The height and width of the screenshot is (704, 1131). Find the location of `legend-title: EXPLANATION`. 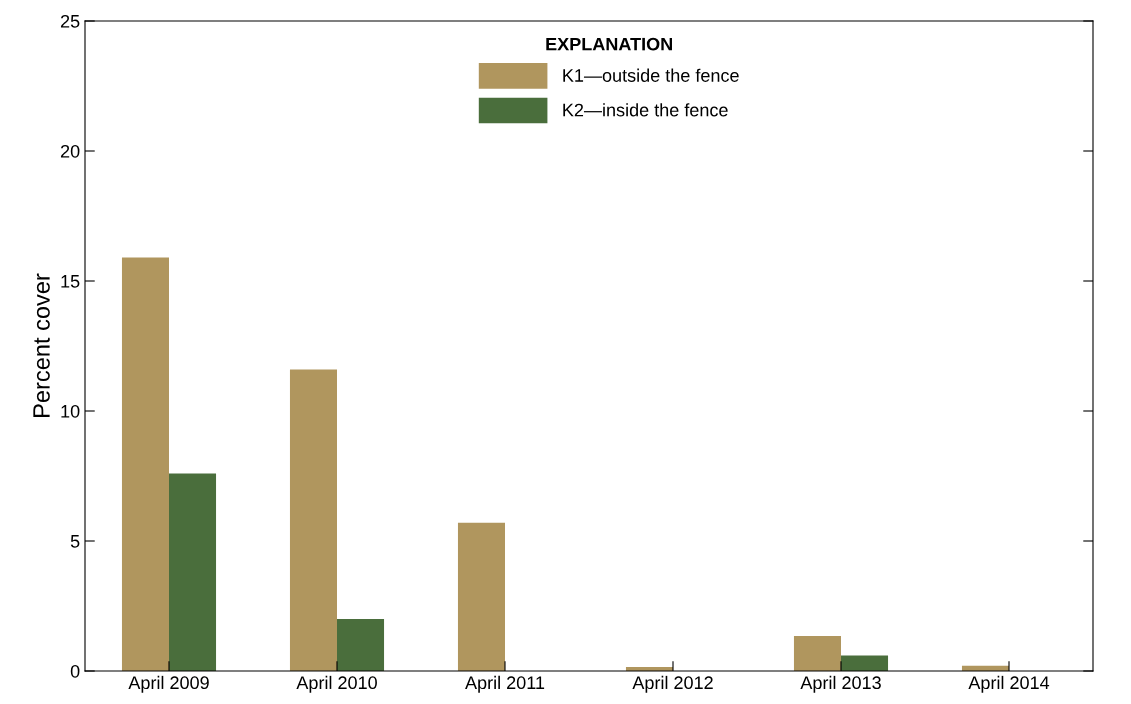

legend-title: EXPLANATION is located at coordinates (609, 44).